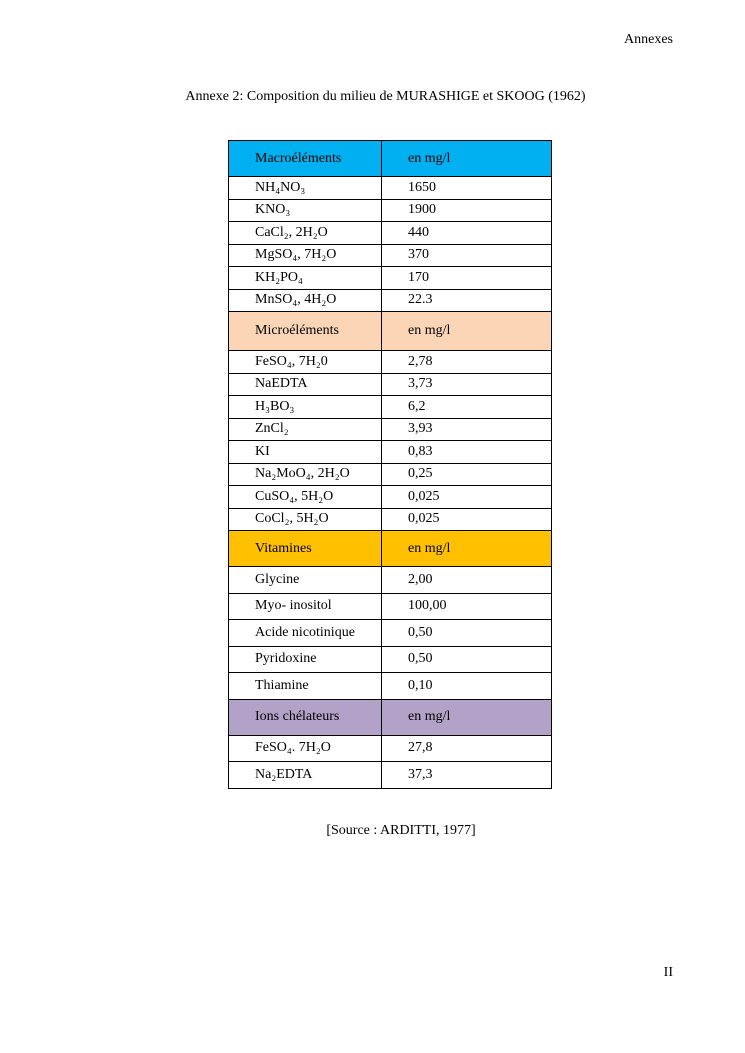  Describe the element at coordinates (466, 210) in the screenshot. I see `concentration: 1900` at that location.